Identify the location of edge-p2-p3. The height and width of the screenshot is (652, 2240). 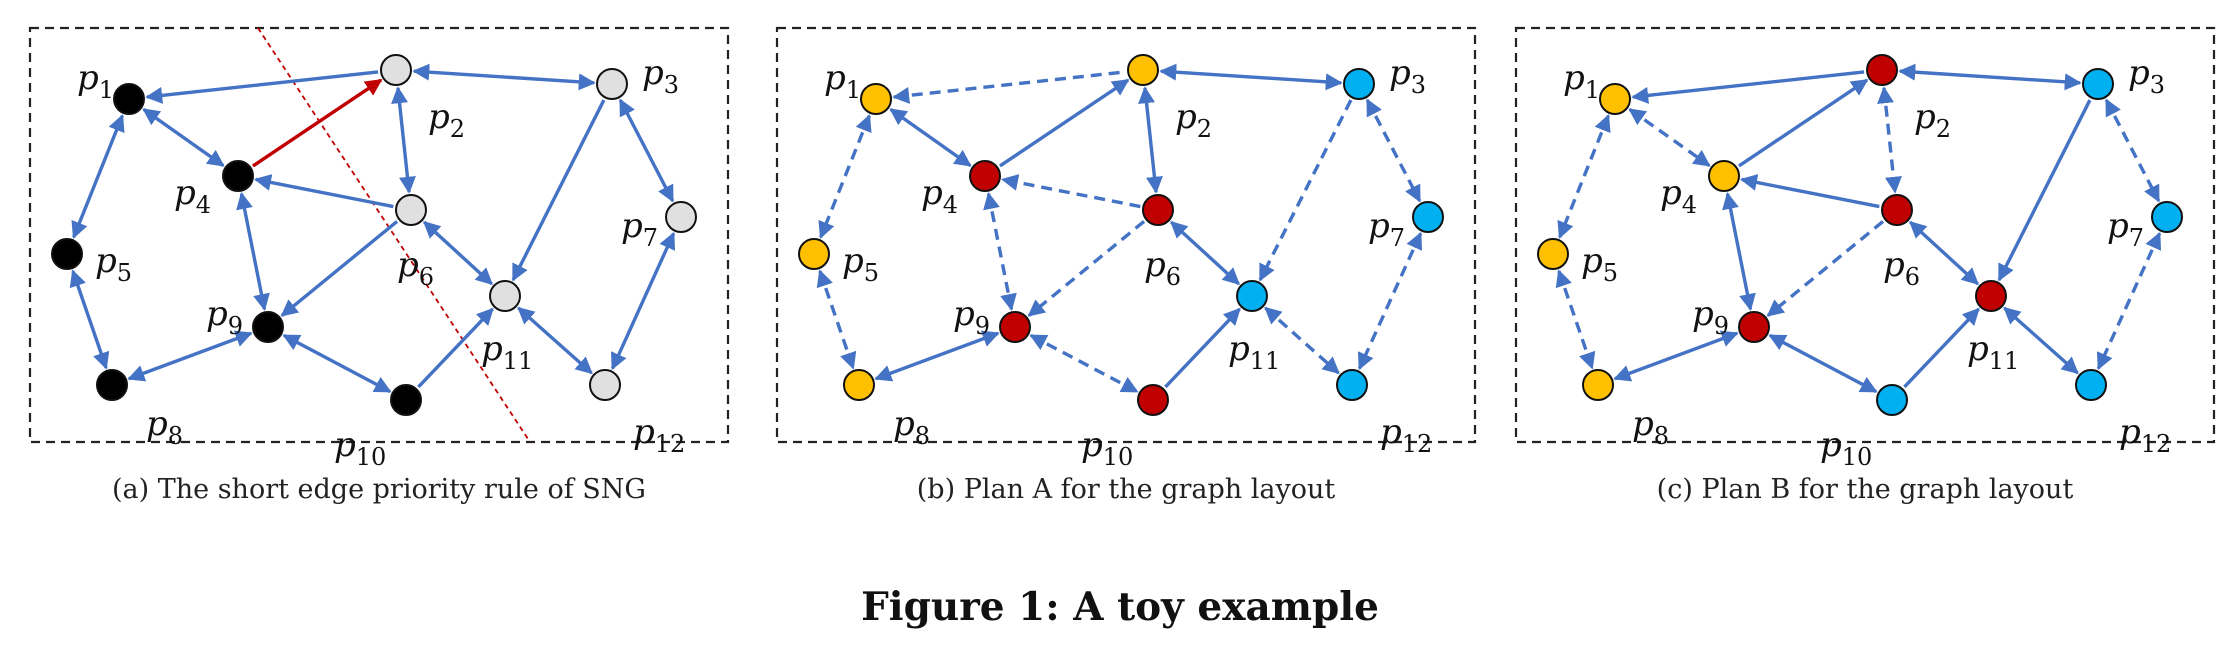
(1251, 77).